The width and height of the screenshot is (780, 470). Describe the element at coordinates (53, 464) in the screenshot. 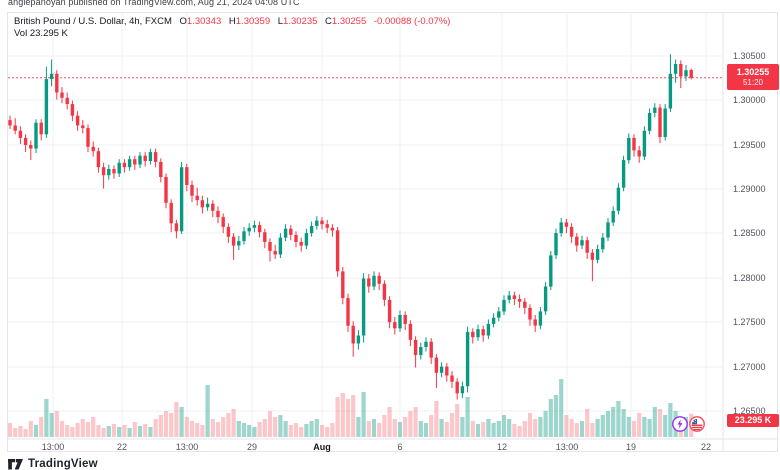

I see `tradingview-logo: TradingView` at that location.